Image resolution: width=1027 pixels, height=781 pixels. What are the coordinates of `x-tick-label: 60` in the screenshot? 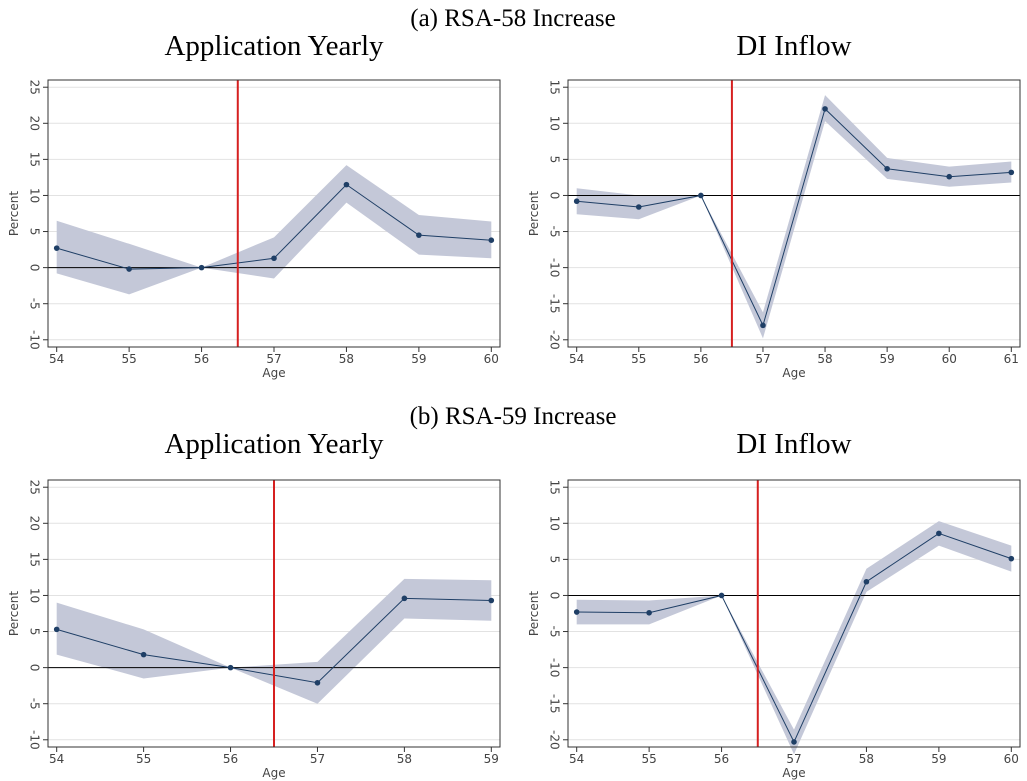 It's located at (949, 359).